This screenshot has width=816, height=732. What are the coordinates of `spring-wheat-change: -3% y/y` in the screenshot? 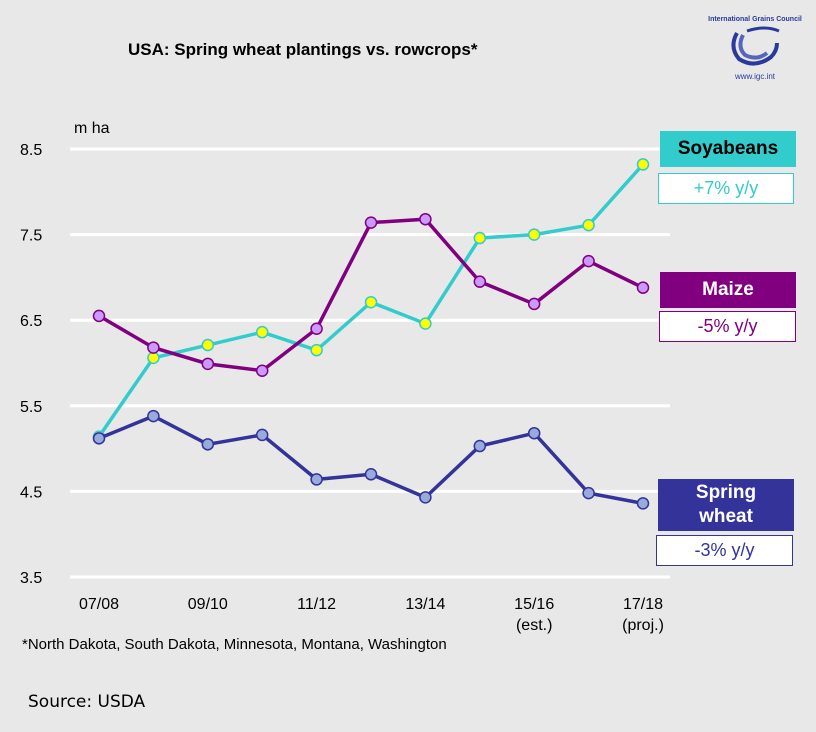 It's located at (724, 550).